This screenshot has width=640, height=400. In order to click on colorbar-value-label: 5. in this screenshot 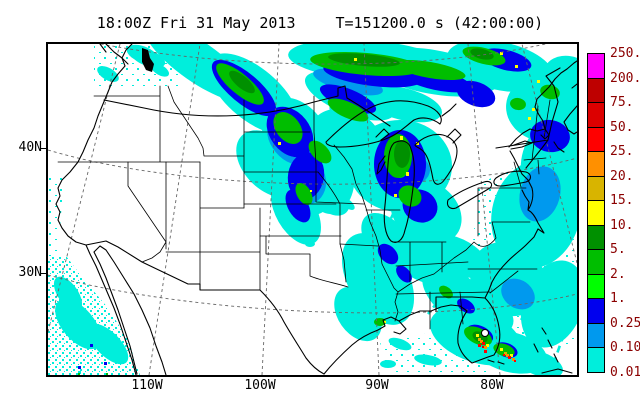, I will do `click(618, 249)`.